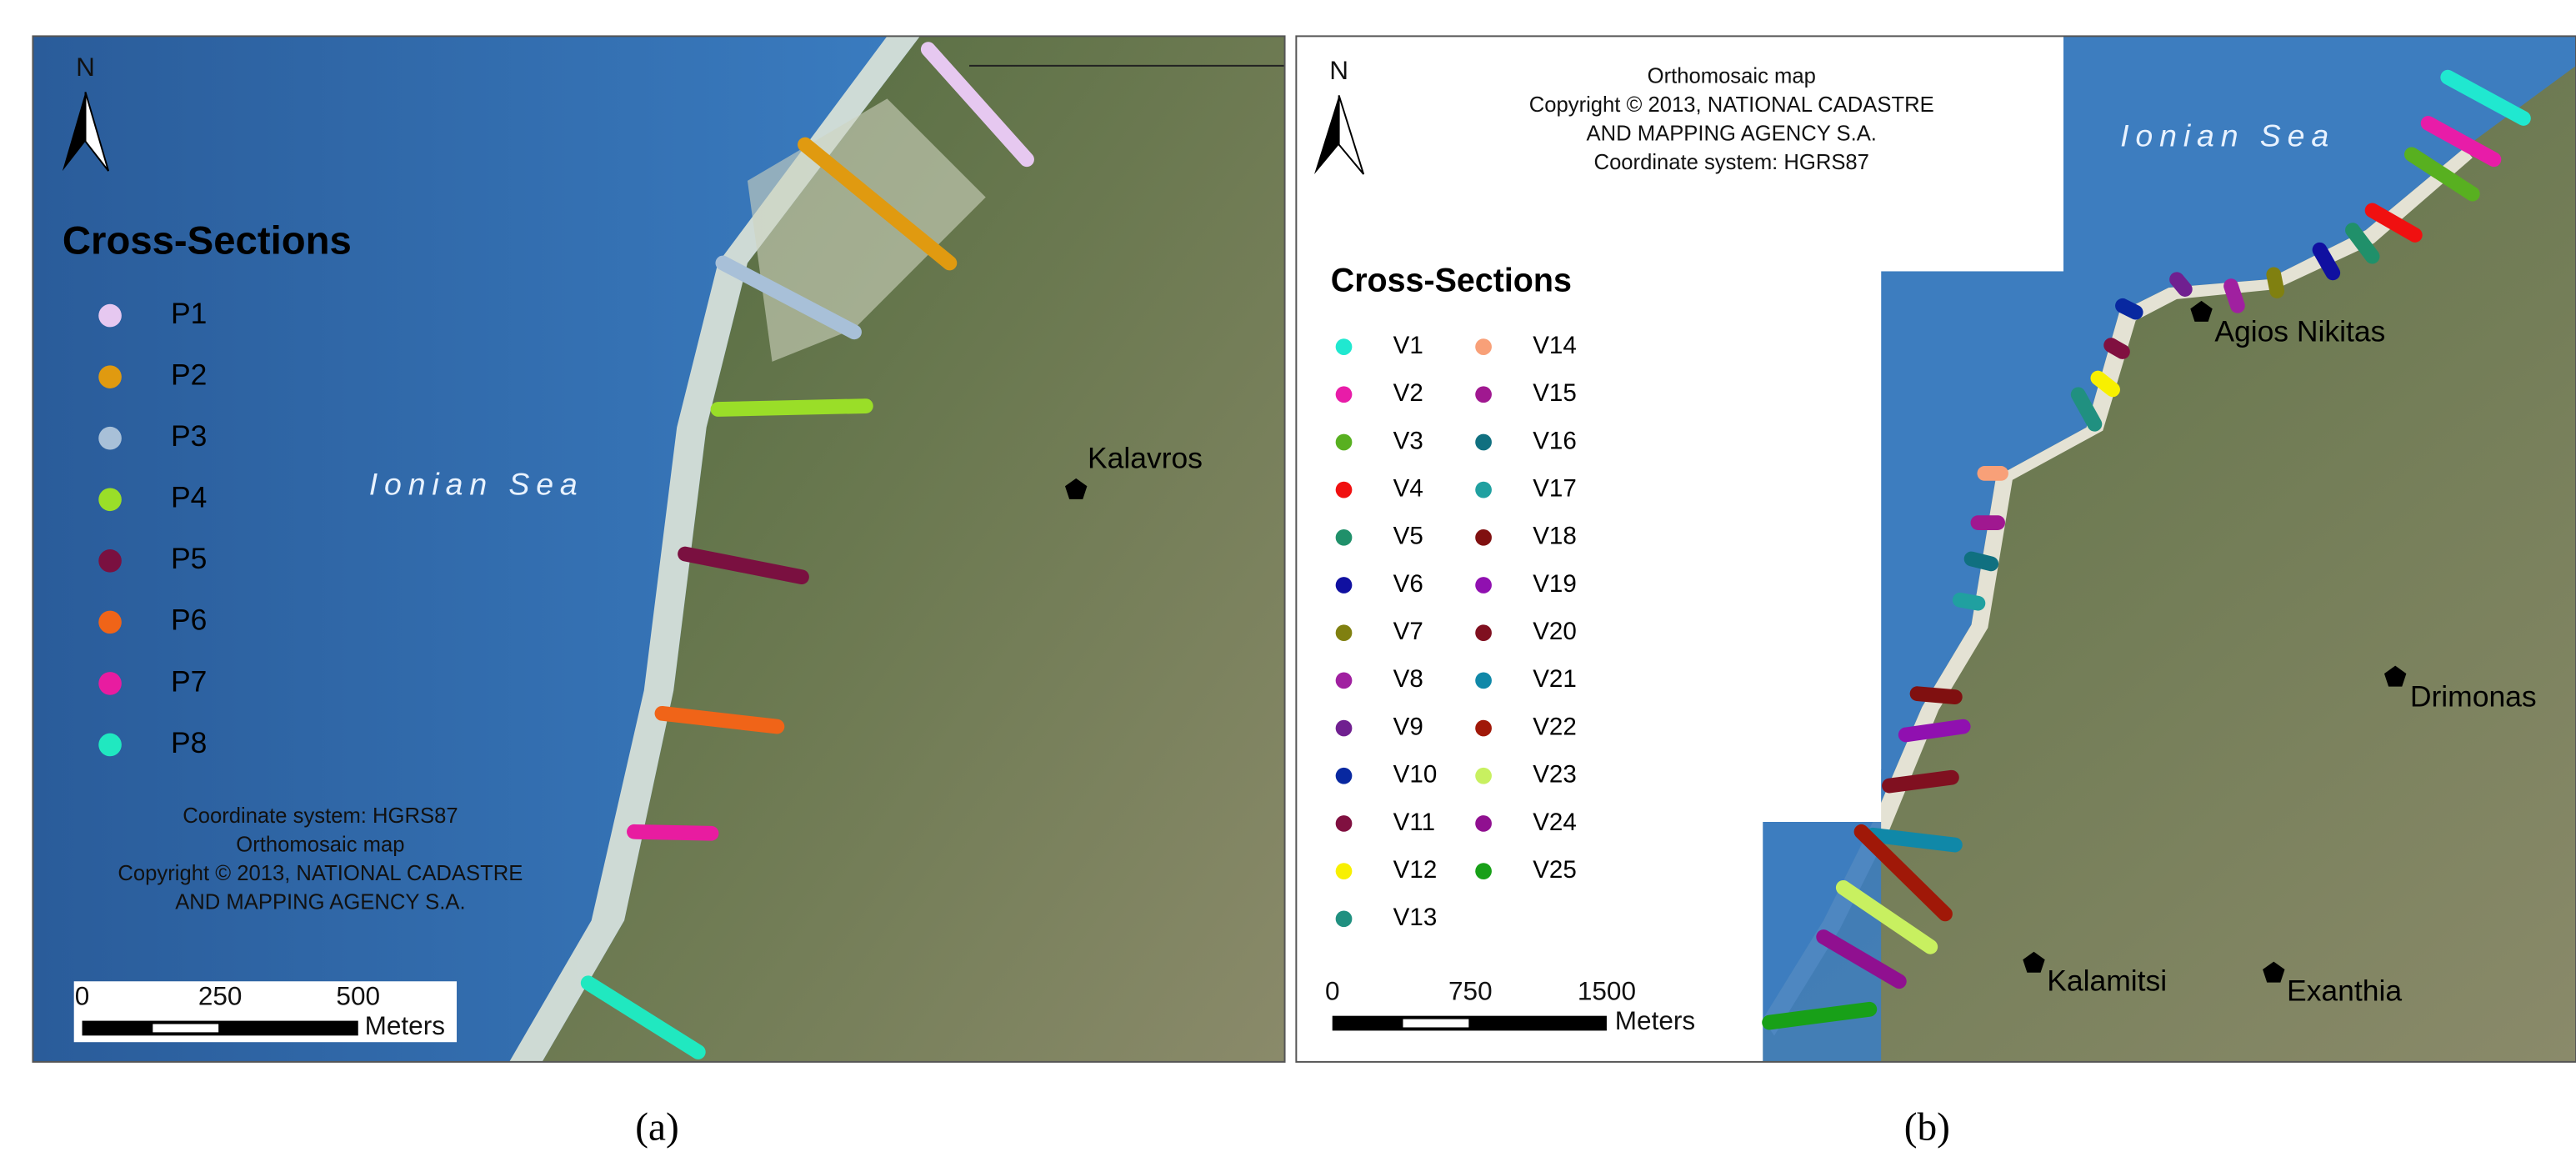  Describe the element at coordinates (1415, 775) in the screenshot. I see `legend-label: V10` at that location.